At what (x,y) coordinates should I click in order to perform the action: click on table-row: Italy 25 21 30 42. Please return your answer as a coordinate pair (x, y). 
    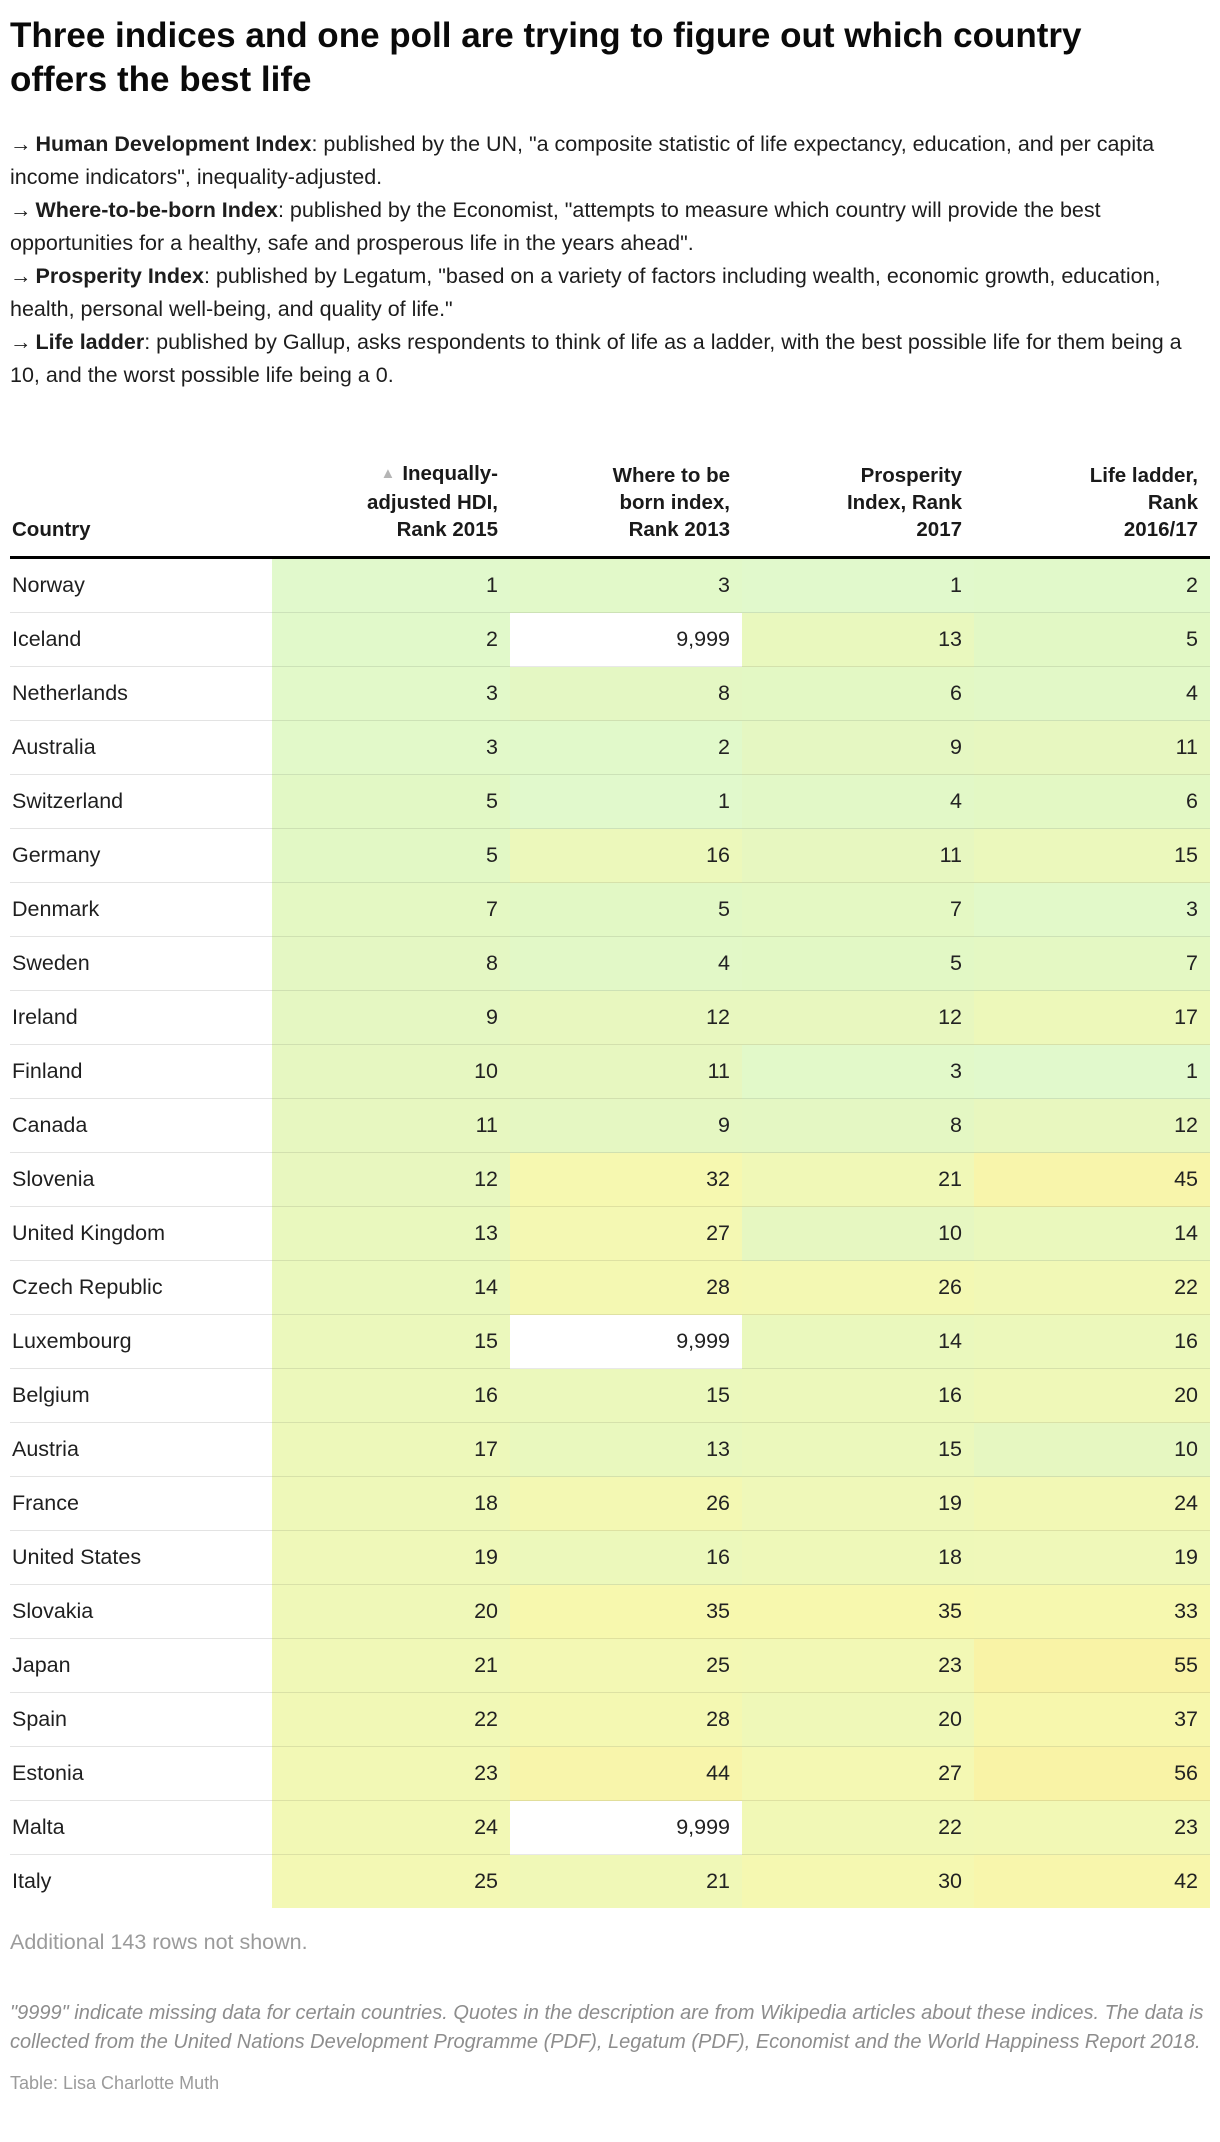
    Looking at the image, I should click on (610, 1881).